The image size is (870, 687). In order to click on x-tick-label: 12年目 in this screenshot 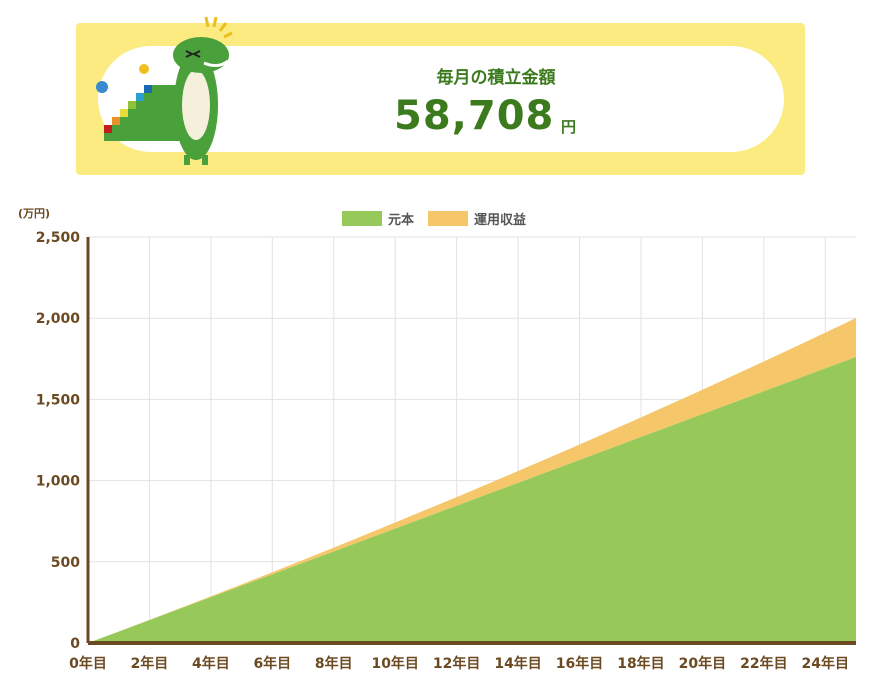, I will do `click(456, 663)`.